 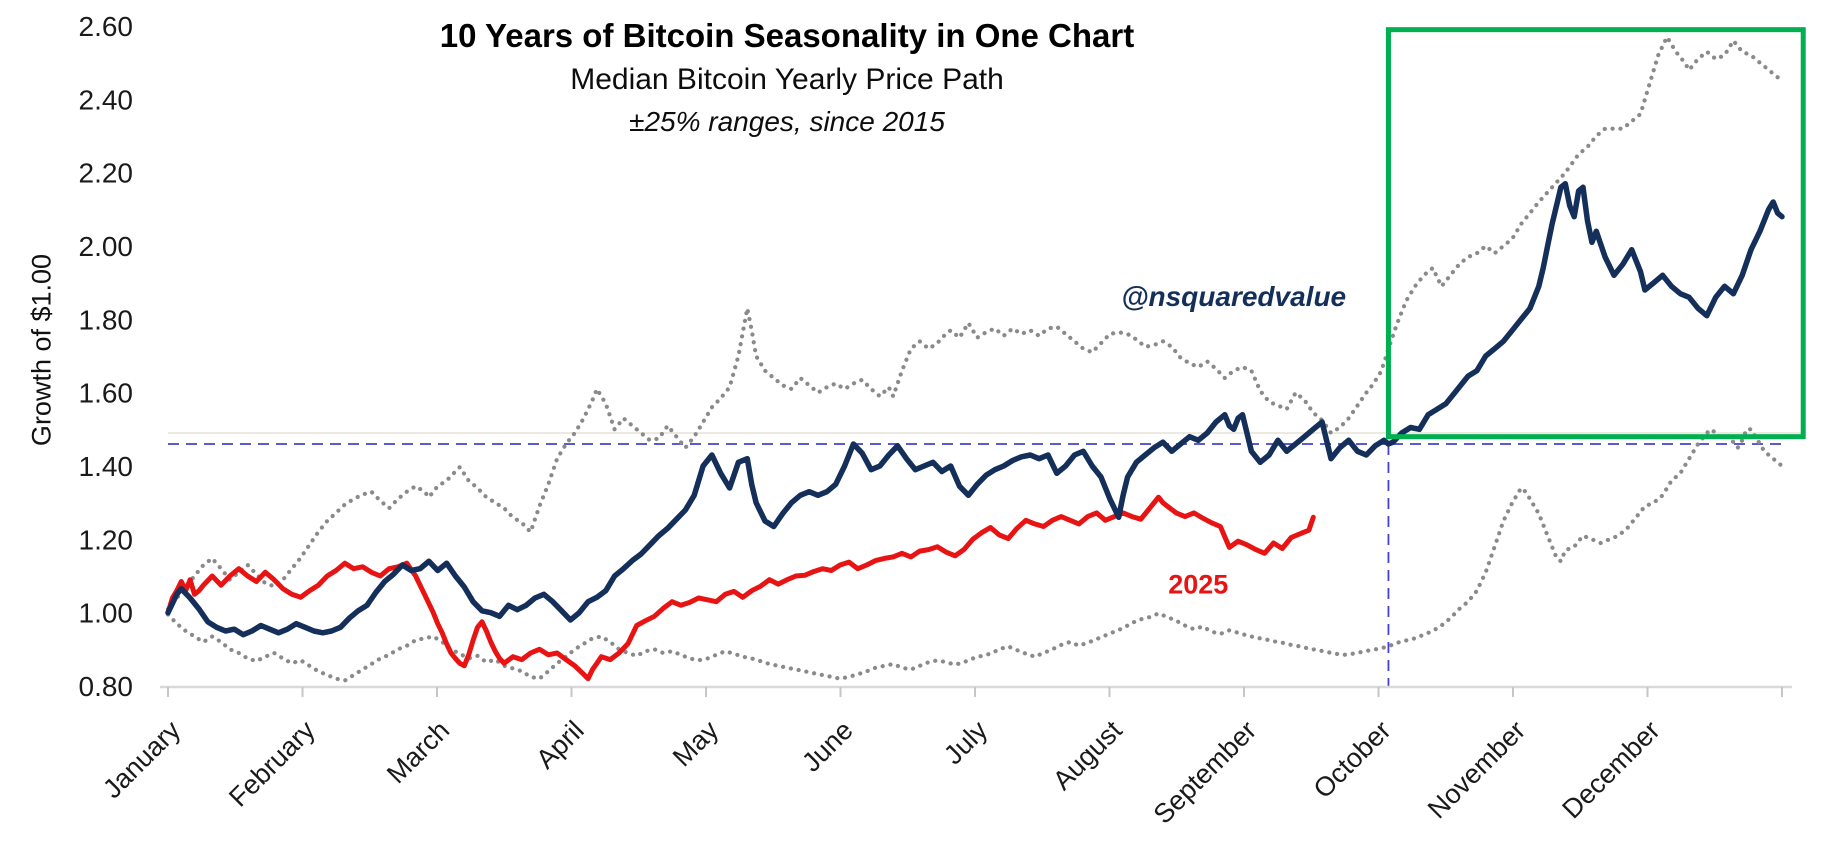 What do you see at coordinates (1234, 297) in the screenshot?
I see `watermark-annotation: @nsquaredvalue` at bounding box center [1234, 297].